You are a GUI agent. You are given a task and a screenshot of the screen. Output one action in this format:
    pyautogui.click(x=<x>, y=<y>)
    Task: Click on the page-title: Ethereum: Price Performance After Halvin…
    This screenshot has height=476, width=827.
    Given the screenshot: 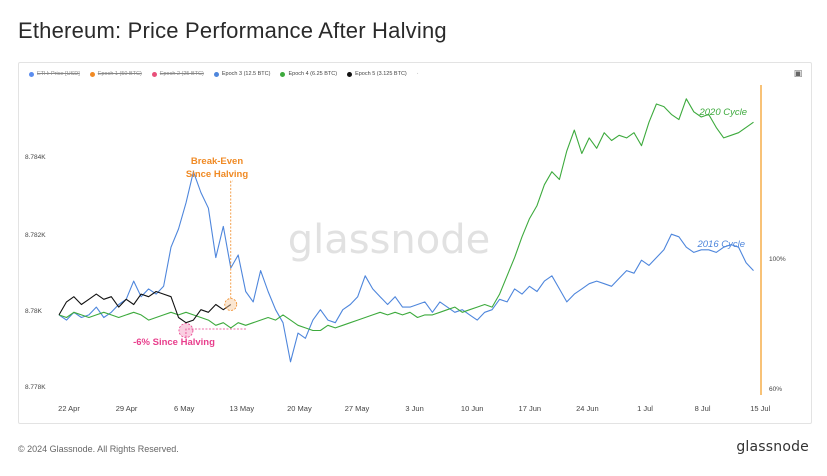 What is the action you would take?
    pyautogui.click(x=232, y=30)
    